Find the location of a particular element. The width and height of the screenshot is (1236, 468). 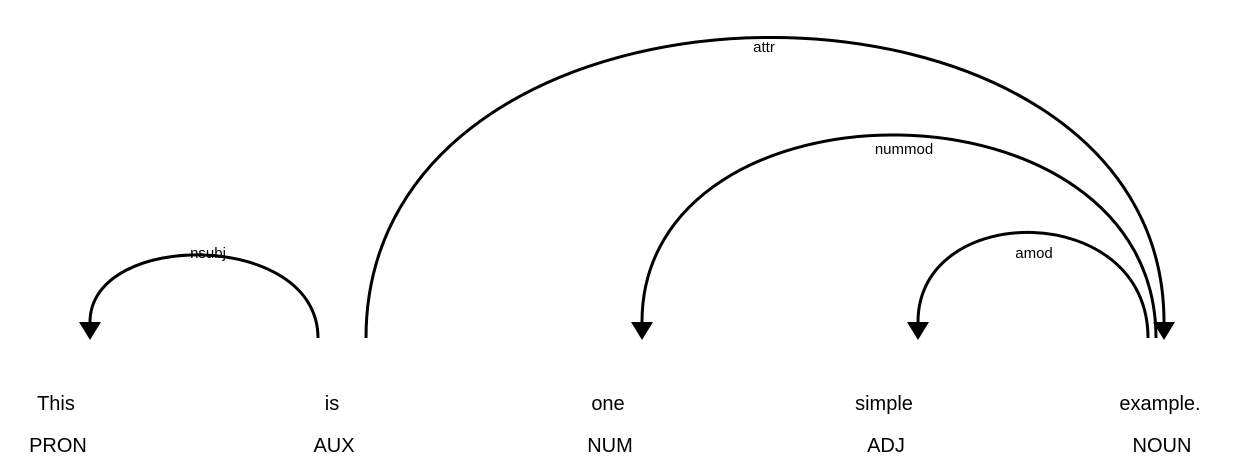

arc-nsubj: nsubj is located at coordinates (199, 292).